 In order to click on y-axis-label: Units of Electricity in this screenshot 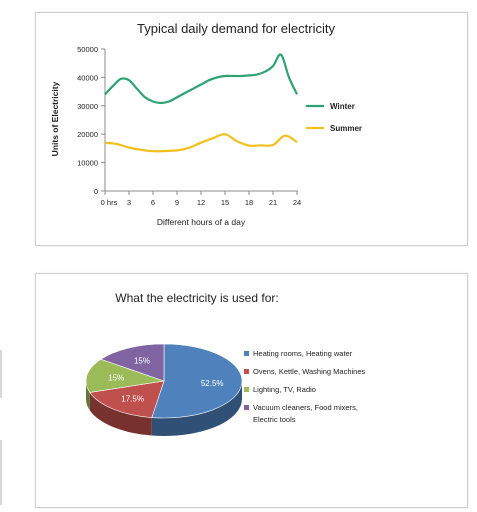, I will do `click(55, 118)`.